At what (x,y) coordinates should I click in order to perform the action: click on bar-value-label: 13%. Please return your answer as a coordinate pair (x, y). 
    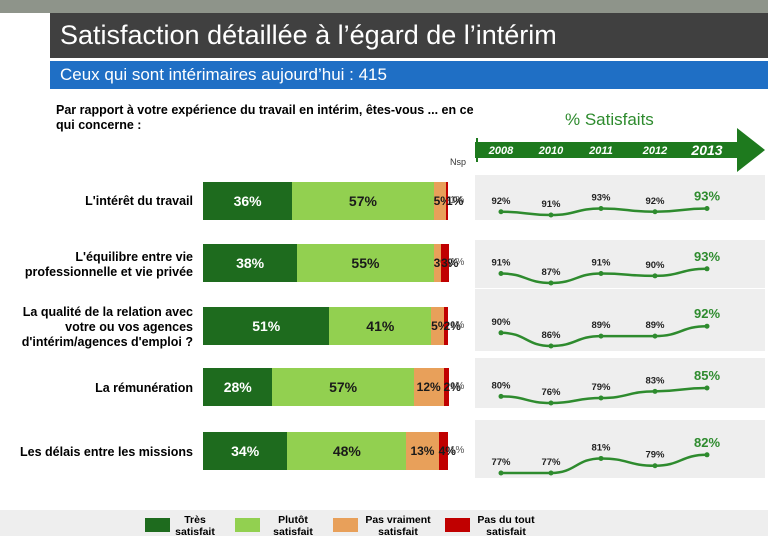
    Looking at the image, I should click on (422, 451).